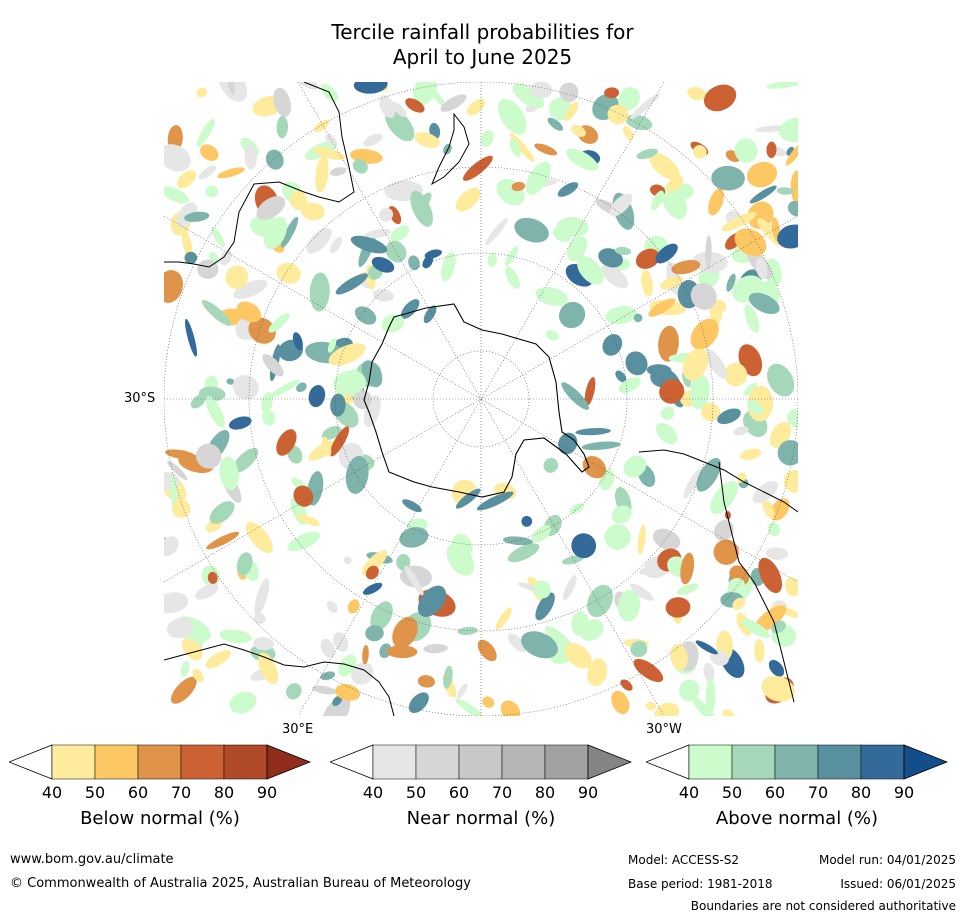  Describe the element at coordinates (732, 792) in the screenshot. I see `above-colorbar-tick: 50` at that location.